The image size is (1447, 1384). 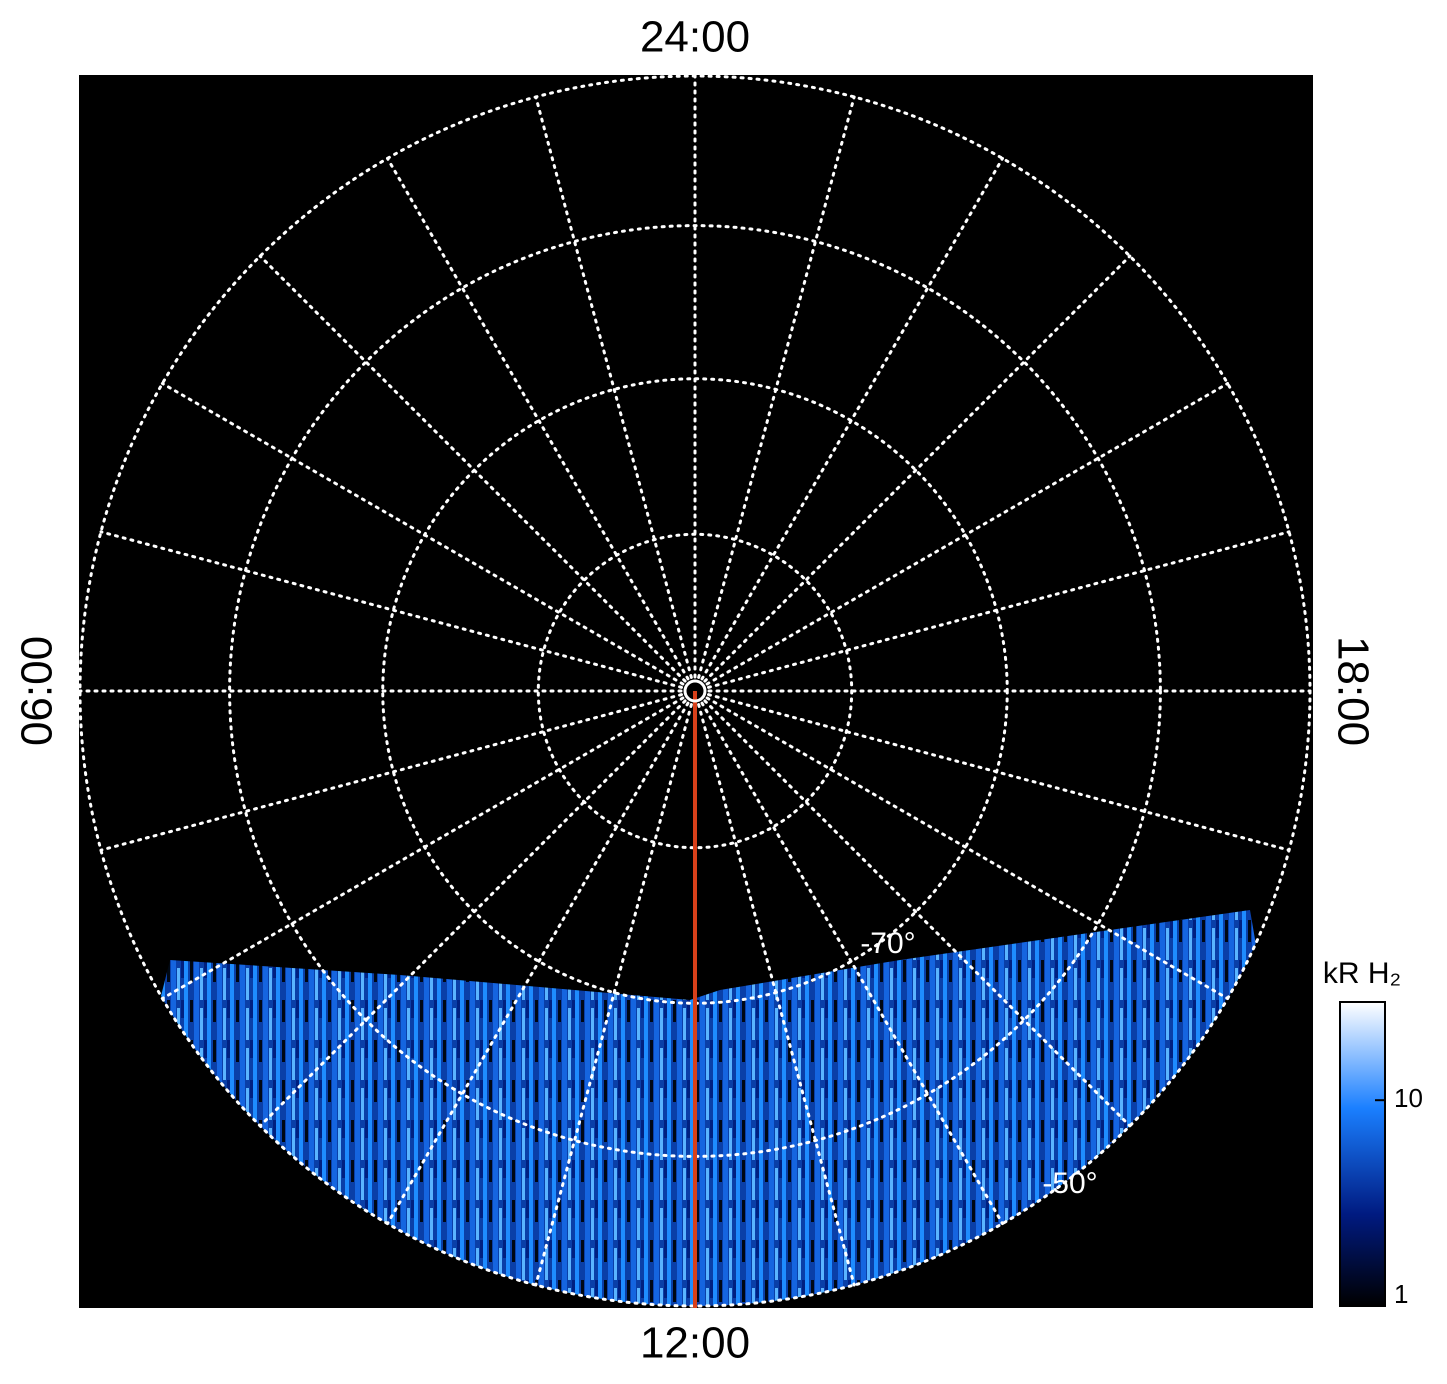 I want to click on colorbar-label: kR H₂, so click(x=1362, y=973).